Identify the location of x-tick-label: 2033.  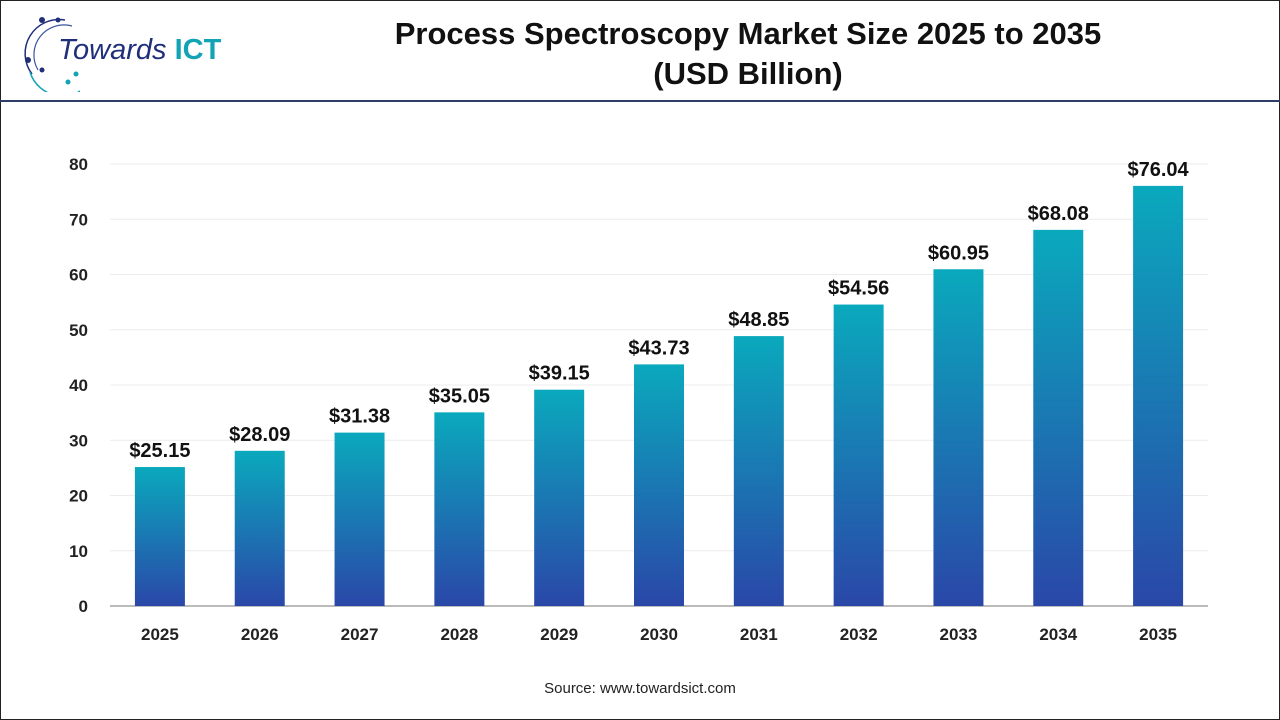
(959, 634).